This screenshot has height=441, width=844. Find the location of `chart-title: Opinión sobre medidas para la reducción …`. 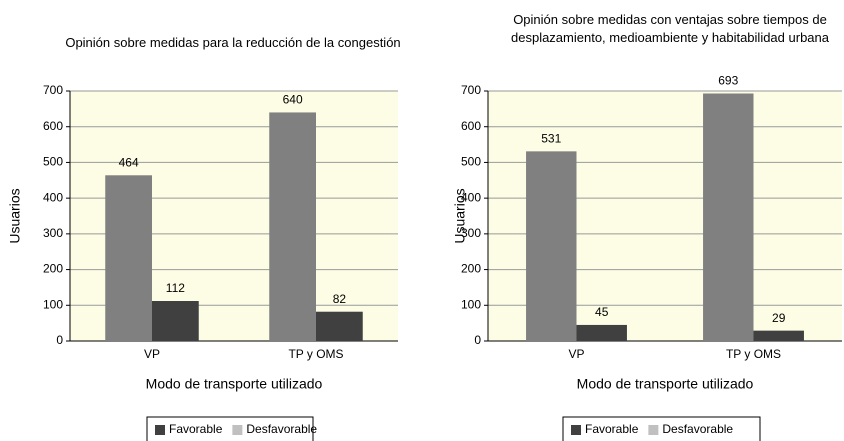

chart-title: Opinión sobre medidas para la reducción … is located at coordinates (233, 42).